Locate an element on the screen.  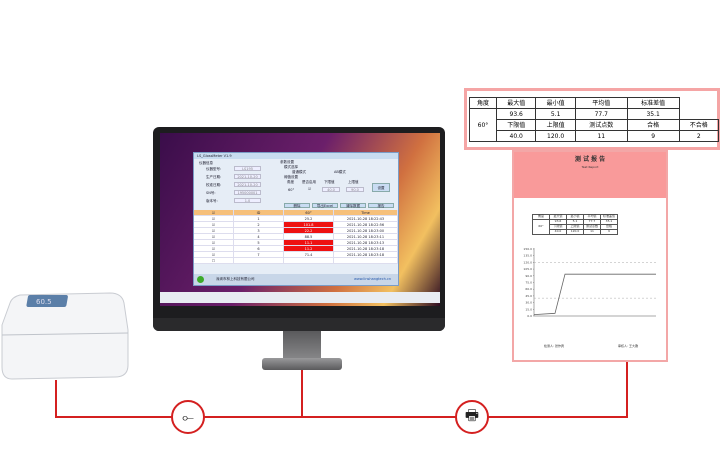
status-led-icon is located at coordinates (200, 279).